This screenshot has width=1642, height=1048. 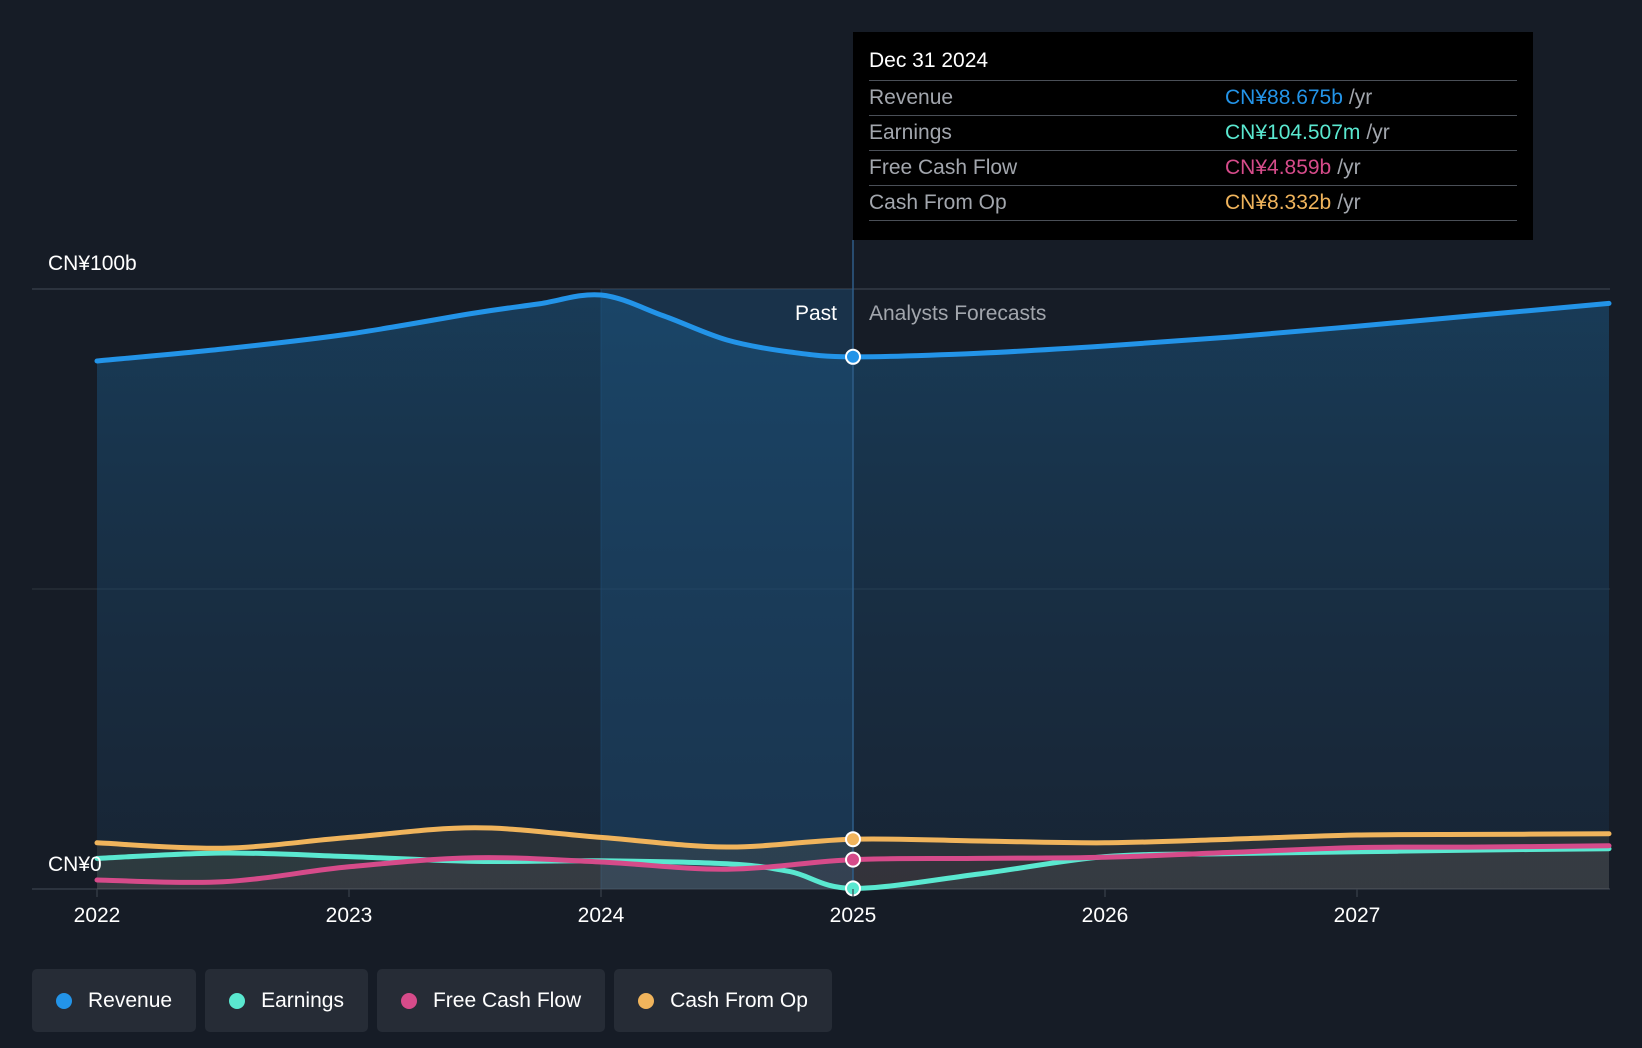 What do you see at coordinates (911, 97) in the screenshot?
I see `tooltip-label: Revenue` at bounding box center [911, 97].